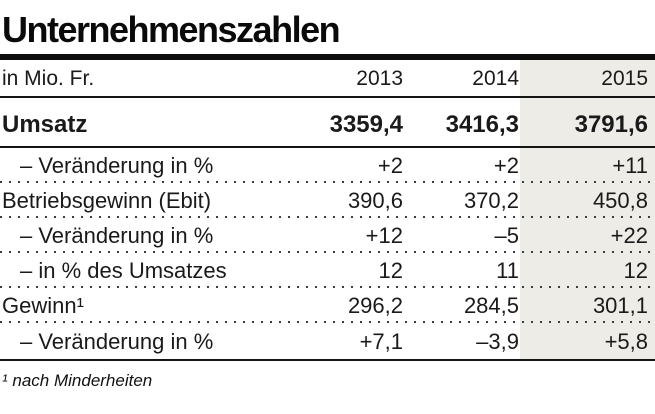  Describe the element at coordinates (629, 235) in the screenshot. I see `value-2015: +22` at that location.